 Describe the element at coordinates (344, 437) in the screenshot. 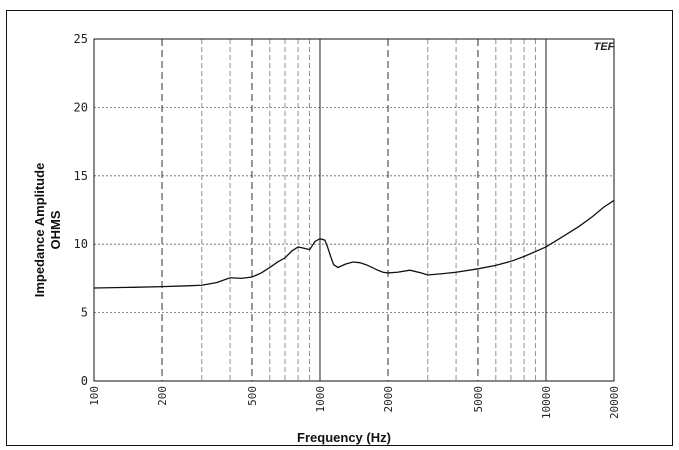

I see `x-axis-title: Frequency (Hz)` at that location.